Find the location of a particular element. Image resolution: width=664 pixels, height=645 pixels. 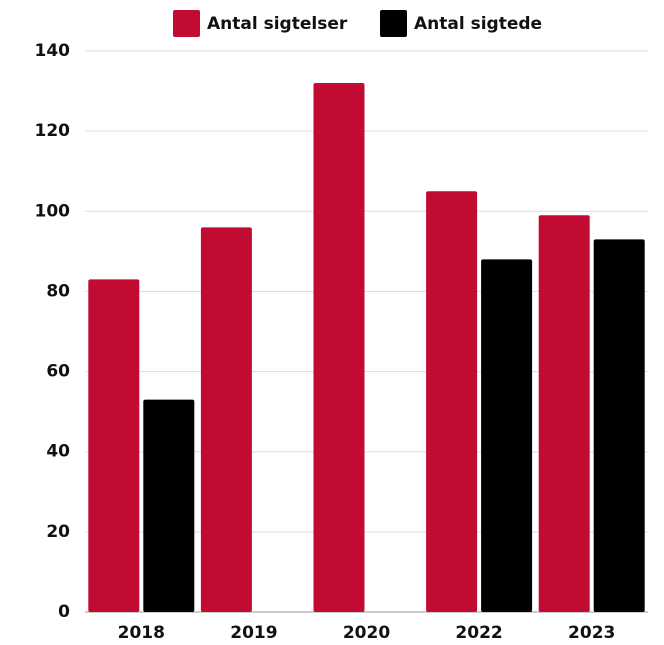

y-tick-label: 100 is located at coordinates (53, 211).